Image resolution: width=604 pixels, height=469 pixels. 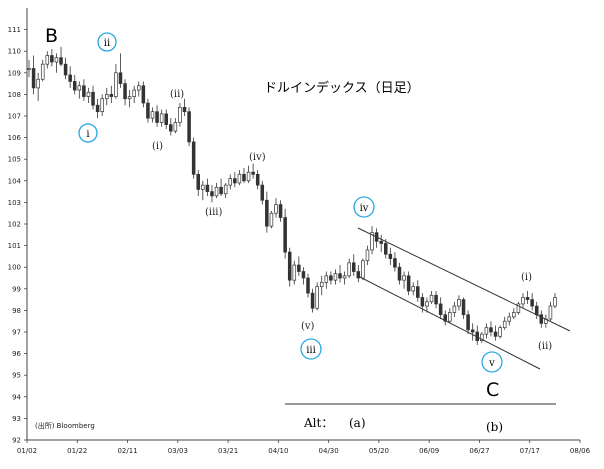 What do you see at coordinates (178, 451) in the screenshot?
I see `x-tick-label: 03/03` at bounding box center [178, 451].